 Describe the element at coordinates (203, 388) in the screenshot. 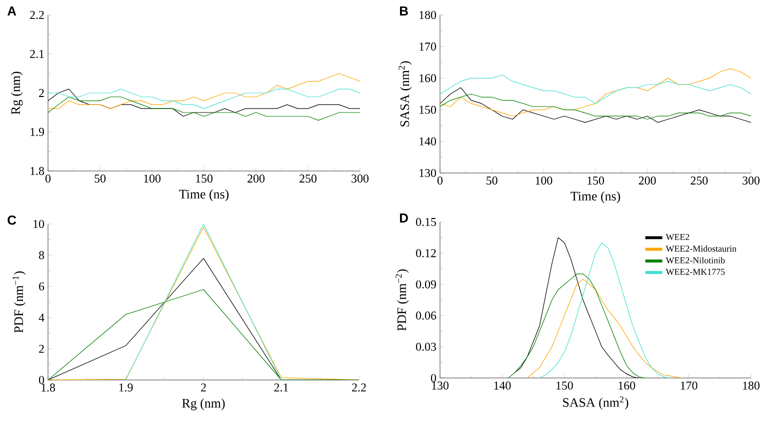

I see `x-tick-label: 2` at that location.